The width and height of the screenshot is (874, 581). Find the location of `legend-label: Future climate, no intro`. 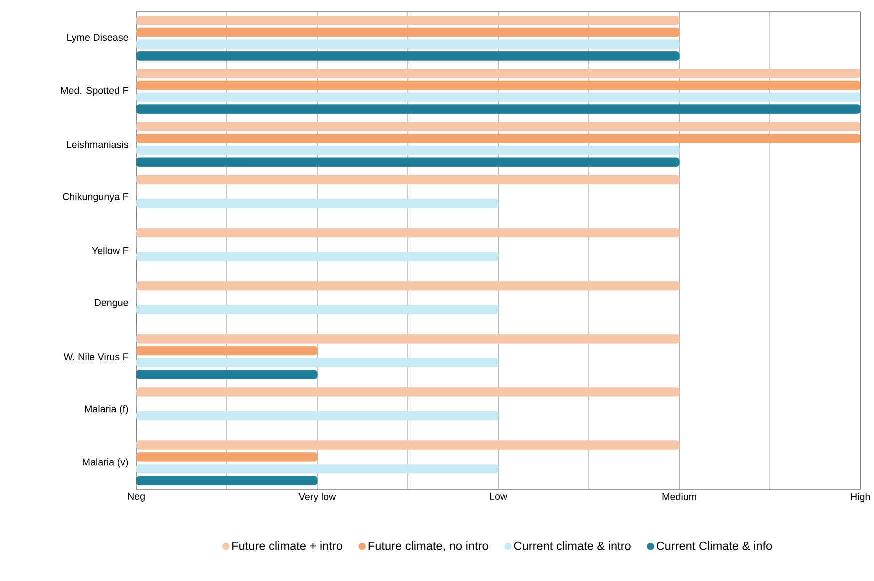

legend-label: Future climate, no intro is located at coordinates (428, 547).